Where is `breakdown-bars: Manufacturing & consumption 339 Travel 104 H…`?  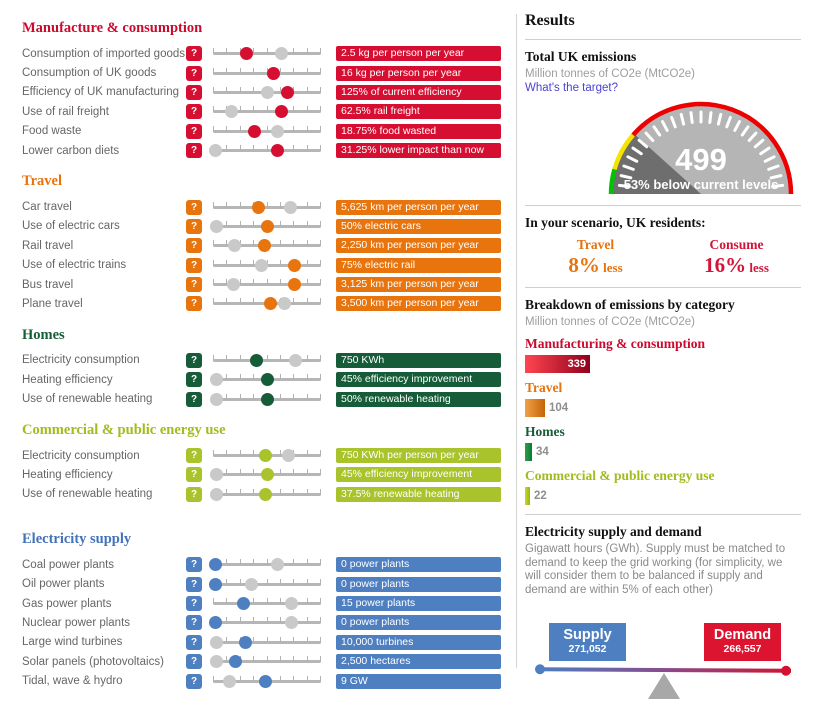 breakdown-bars: Manufacturing & consumption 339 Travel 104 H… is located at coordinates (663, 420).